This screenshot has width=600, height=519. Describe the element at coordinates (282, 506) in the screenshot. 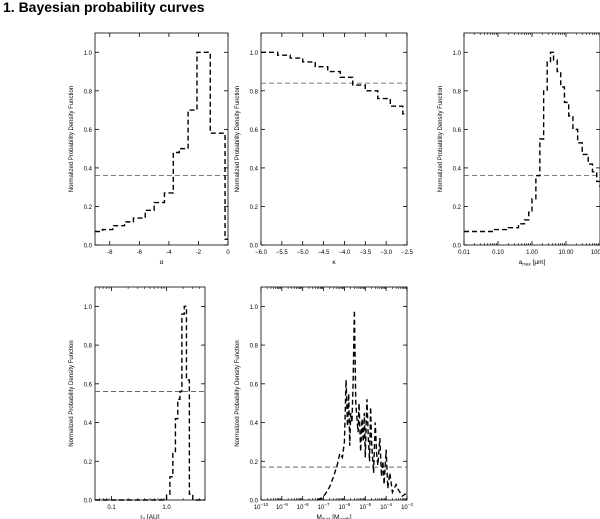

I see `x-tick-label: 10⁻⁹` at that location.